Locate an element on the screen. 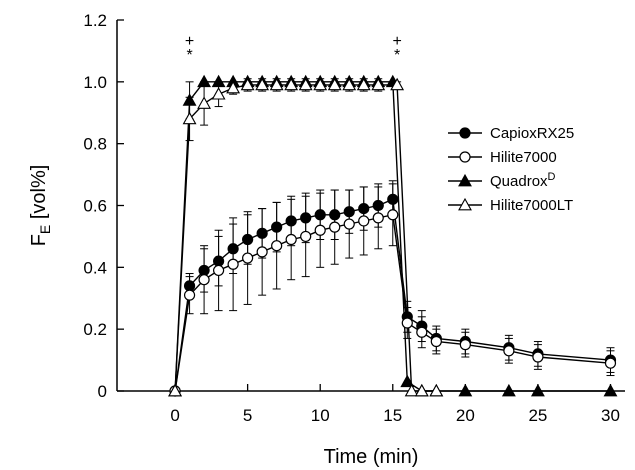 The image size is (635, 470). significance-annotations: +*+* is located at coordinates (293, 48).